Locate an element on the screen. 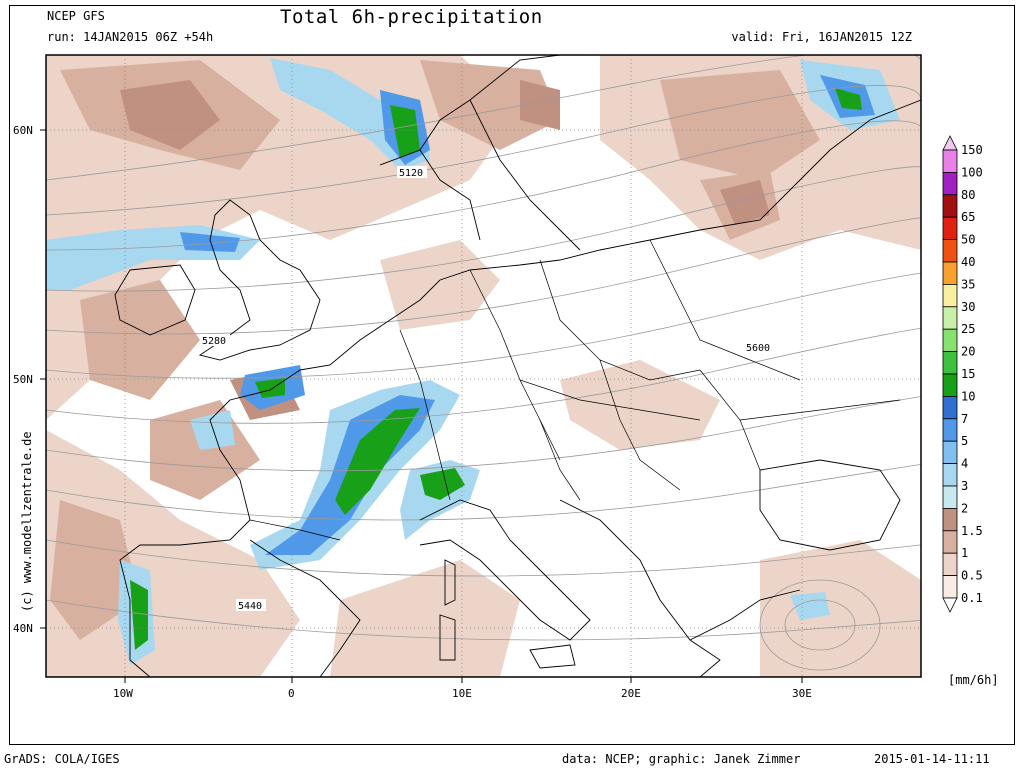 The height and width of the screenshot is (768, 1024). legend-level-label: 7 is located at coordinates (964, 419).